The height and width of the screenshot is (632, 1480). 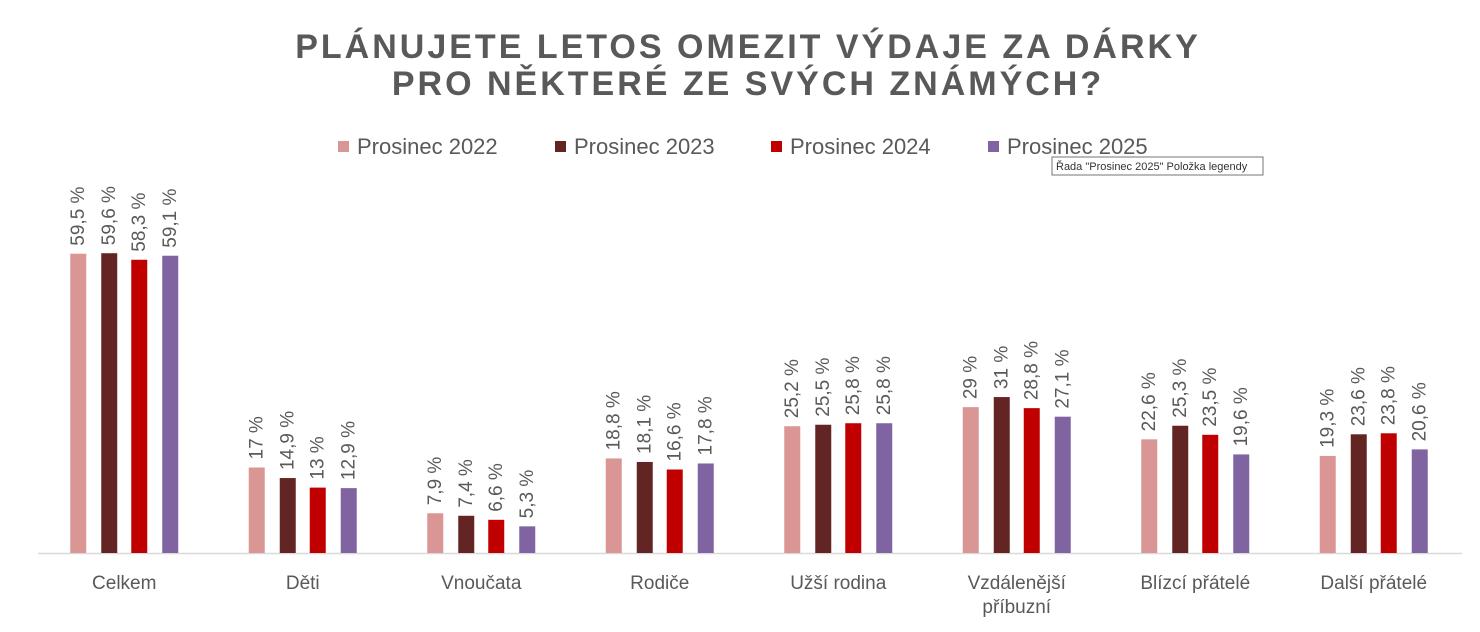 What do you see at coordinates (170, 217) in the screenshot?
I see `data-label: 59,1 %` at bounding box center [170, 217].